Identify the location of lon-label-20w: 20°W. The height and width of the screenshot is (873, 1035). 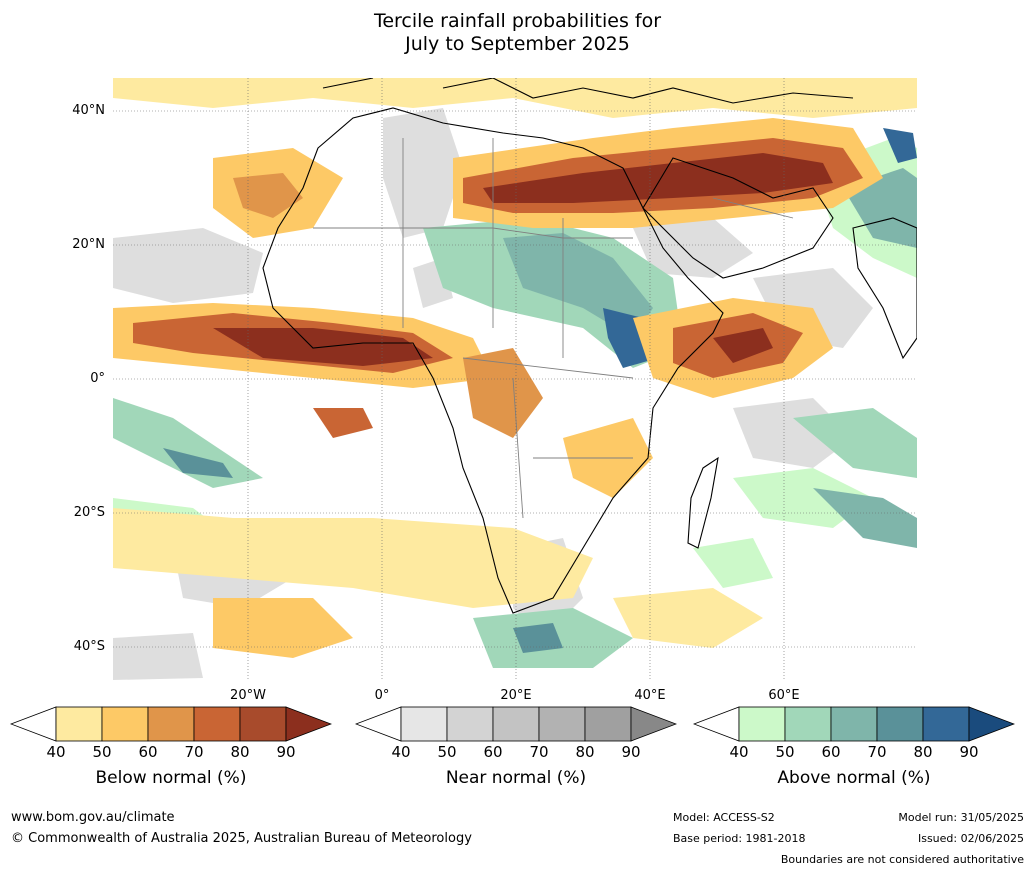
(248, 695).